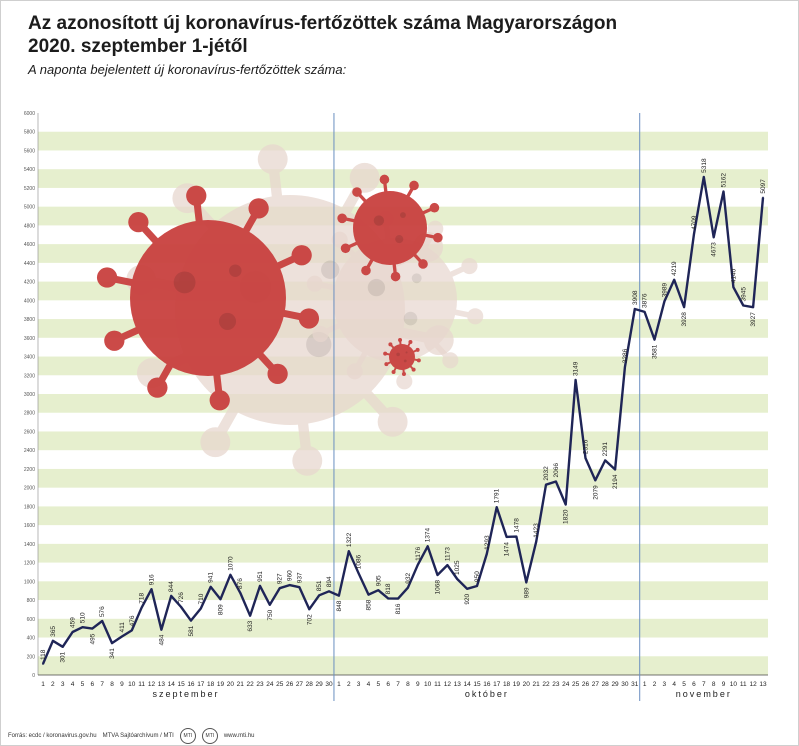 The height and width of the screenshot is (746, 799). Describe the element at coordinates (211, 684) in the screenshot. I see `x-tick-label: 18` at that location.